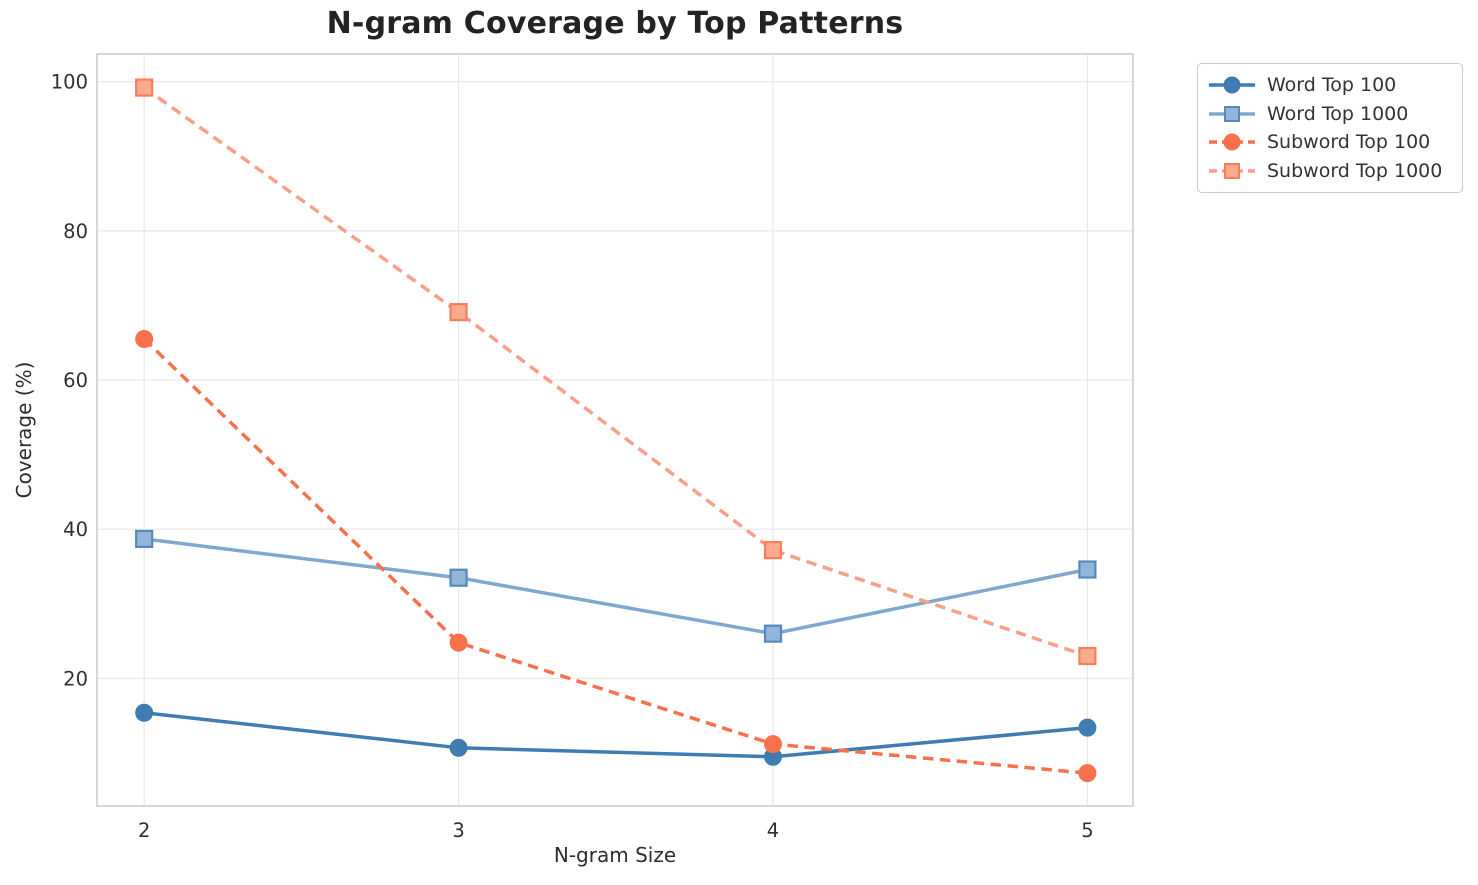  I want to click on legend-label: Word Top 100, so click(1332, 85).